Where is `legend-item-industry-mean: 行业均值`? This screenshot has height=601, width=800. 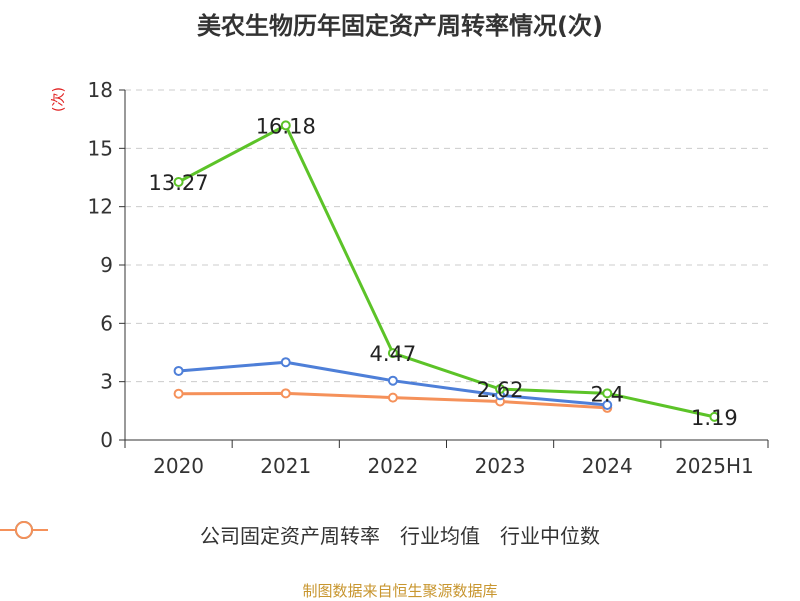 legend-item-industry-mean: 行业均值 is located at coordinates (240, 534).